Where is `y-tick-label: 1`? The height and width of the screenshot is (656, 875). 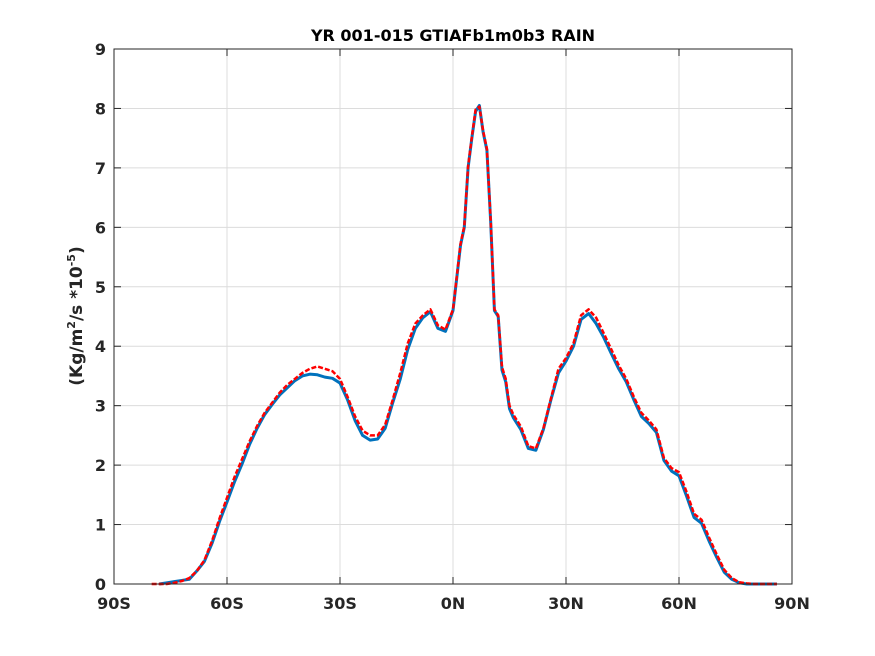 y-tick-label: 1 is located at coordinates (100, 525).